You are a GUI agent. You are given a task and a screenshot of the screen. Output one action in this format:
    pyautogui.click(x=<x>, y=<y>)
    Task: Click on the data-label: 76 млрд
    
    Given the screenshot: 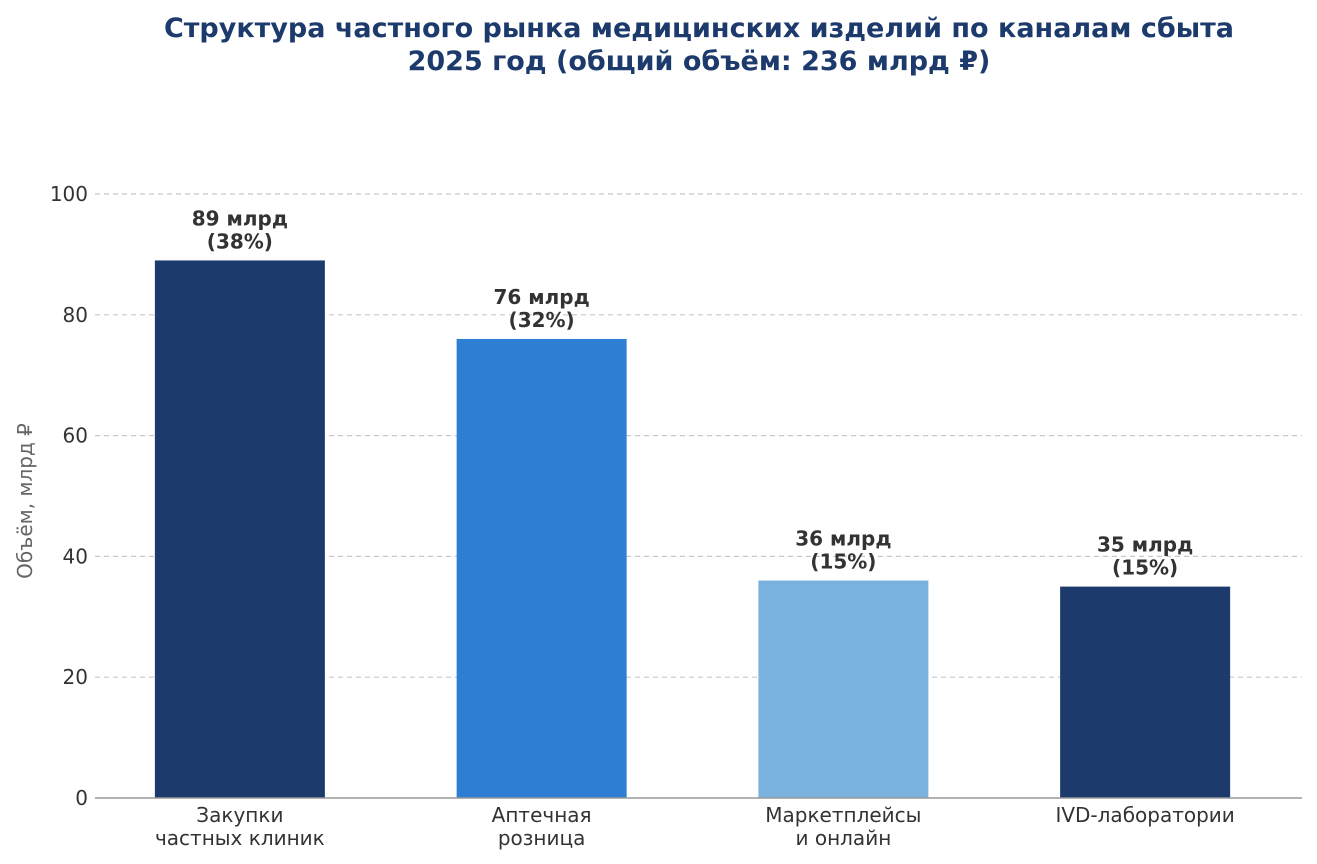 What is the action you would take?
    pyautogui.click(x=541, y=297)
    